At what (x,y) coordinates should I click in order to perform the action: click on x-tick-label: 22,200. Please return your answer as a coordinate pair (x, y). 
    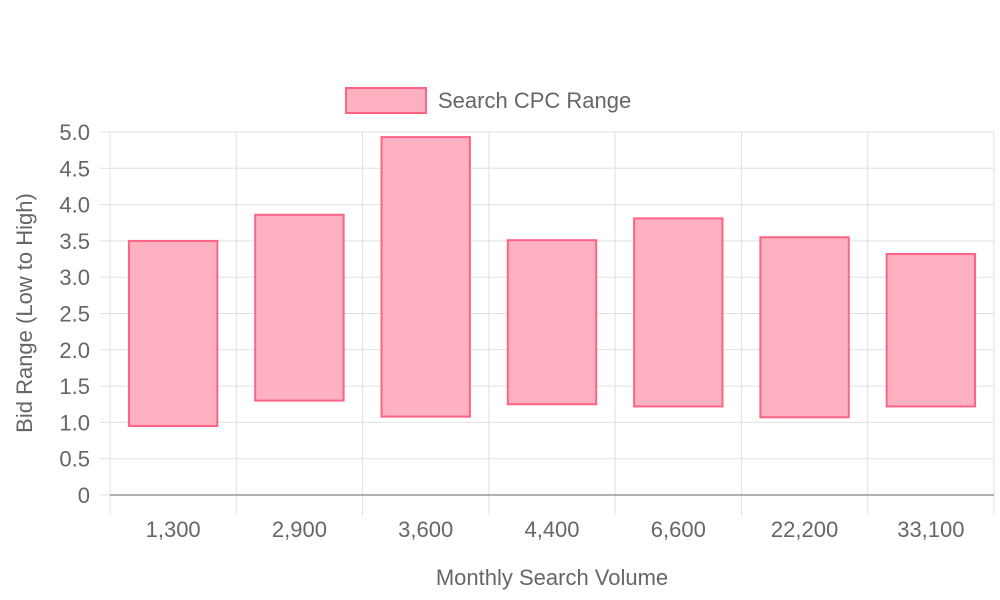
    Looking at the image, I should click on (804, 529).